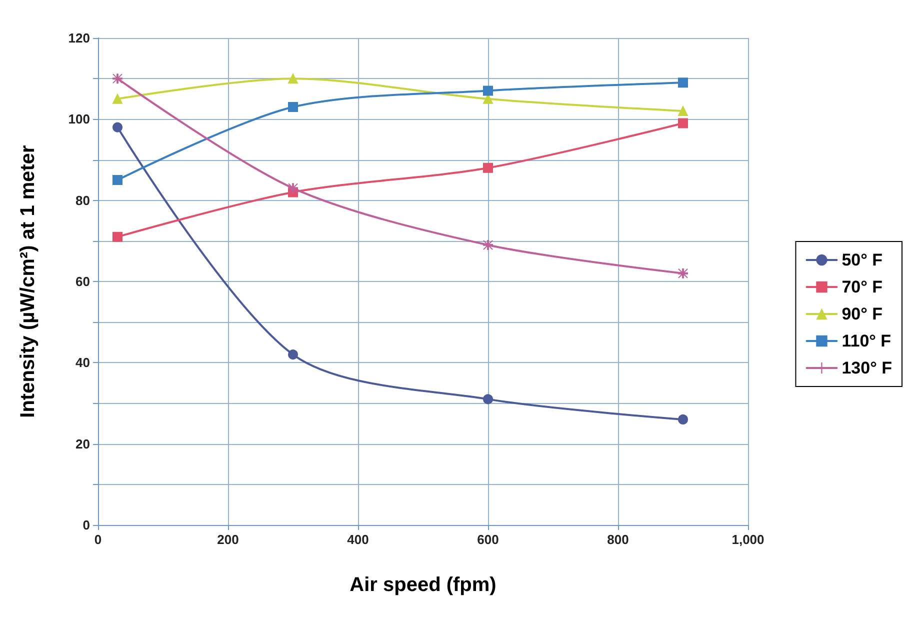  I want to click on y-tick-label: 120, so click(79, 38).